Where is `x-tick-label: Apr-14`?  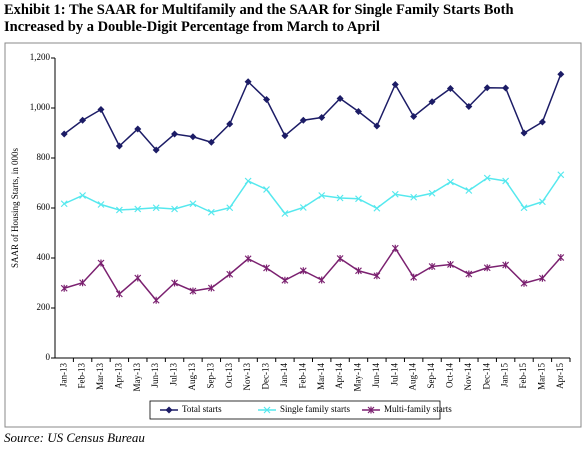 x-tick-label: Apr-14 is located at coordinates (339, 376).